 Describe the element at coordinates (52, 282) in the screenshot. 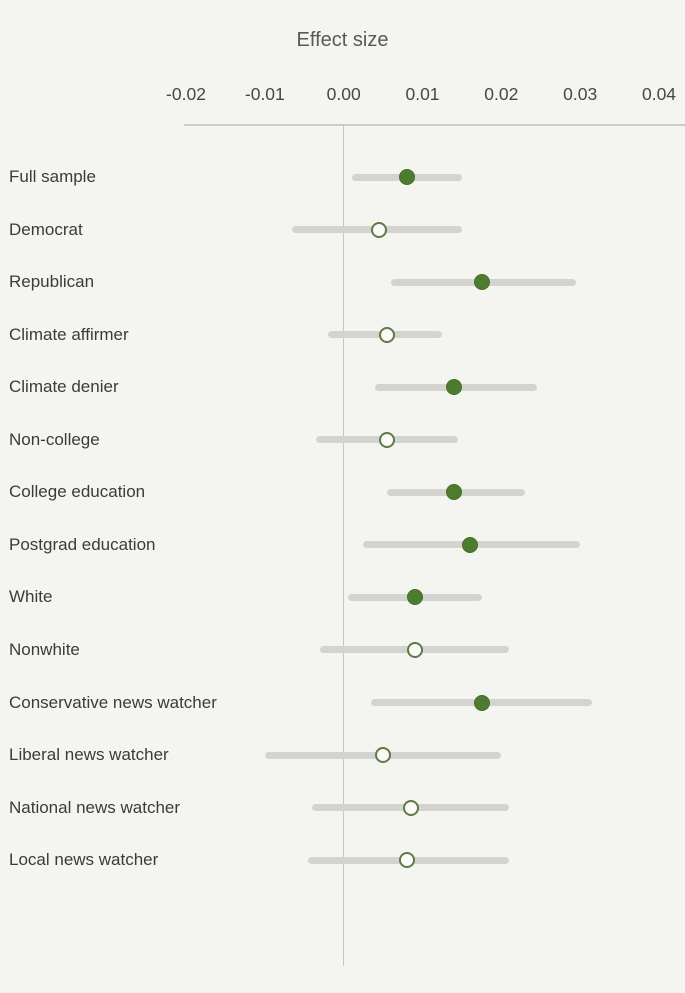

I see `category-label: Republican` at that location.